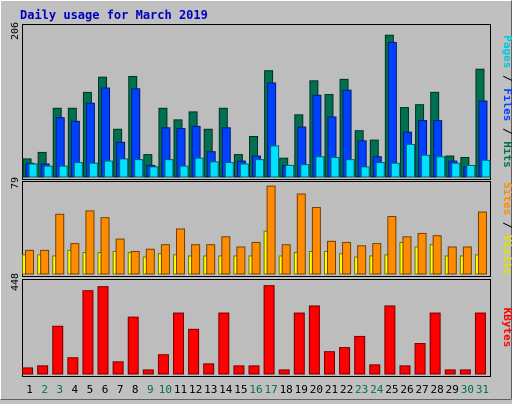 This screenshot has height=404, width=512. Describe the element at coordinates (210, 389) in the screenshot. I see `x-tick-label-day-13: 13` at that location.